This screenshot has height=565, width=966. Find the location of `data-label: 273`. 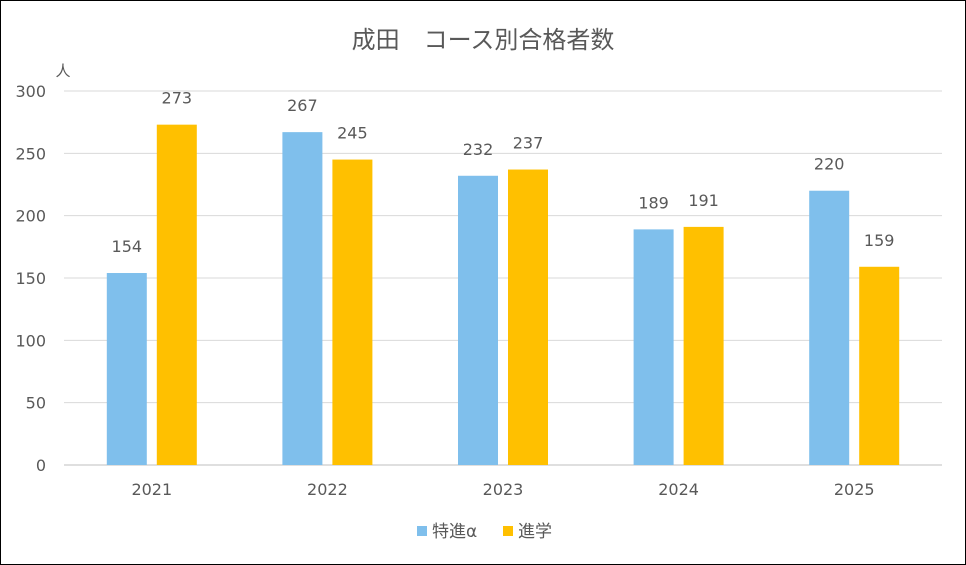

data-label: 273 is located at coordinates (177, 98).